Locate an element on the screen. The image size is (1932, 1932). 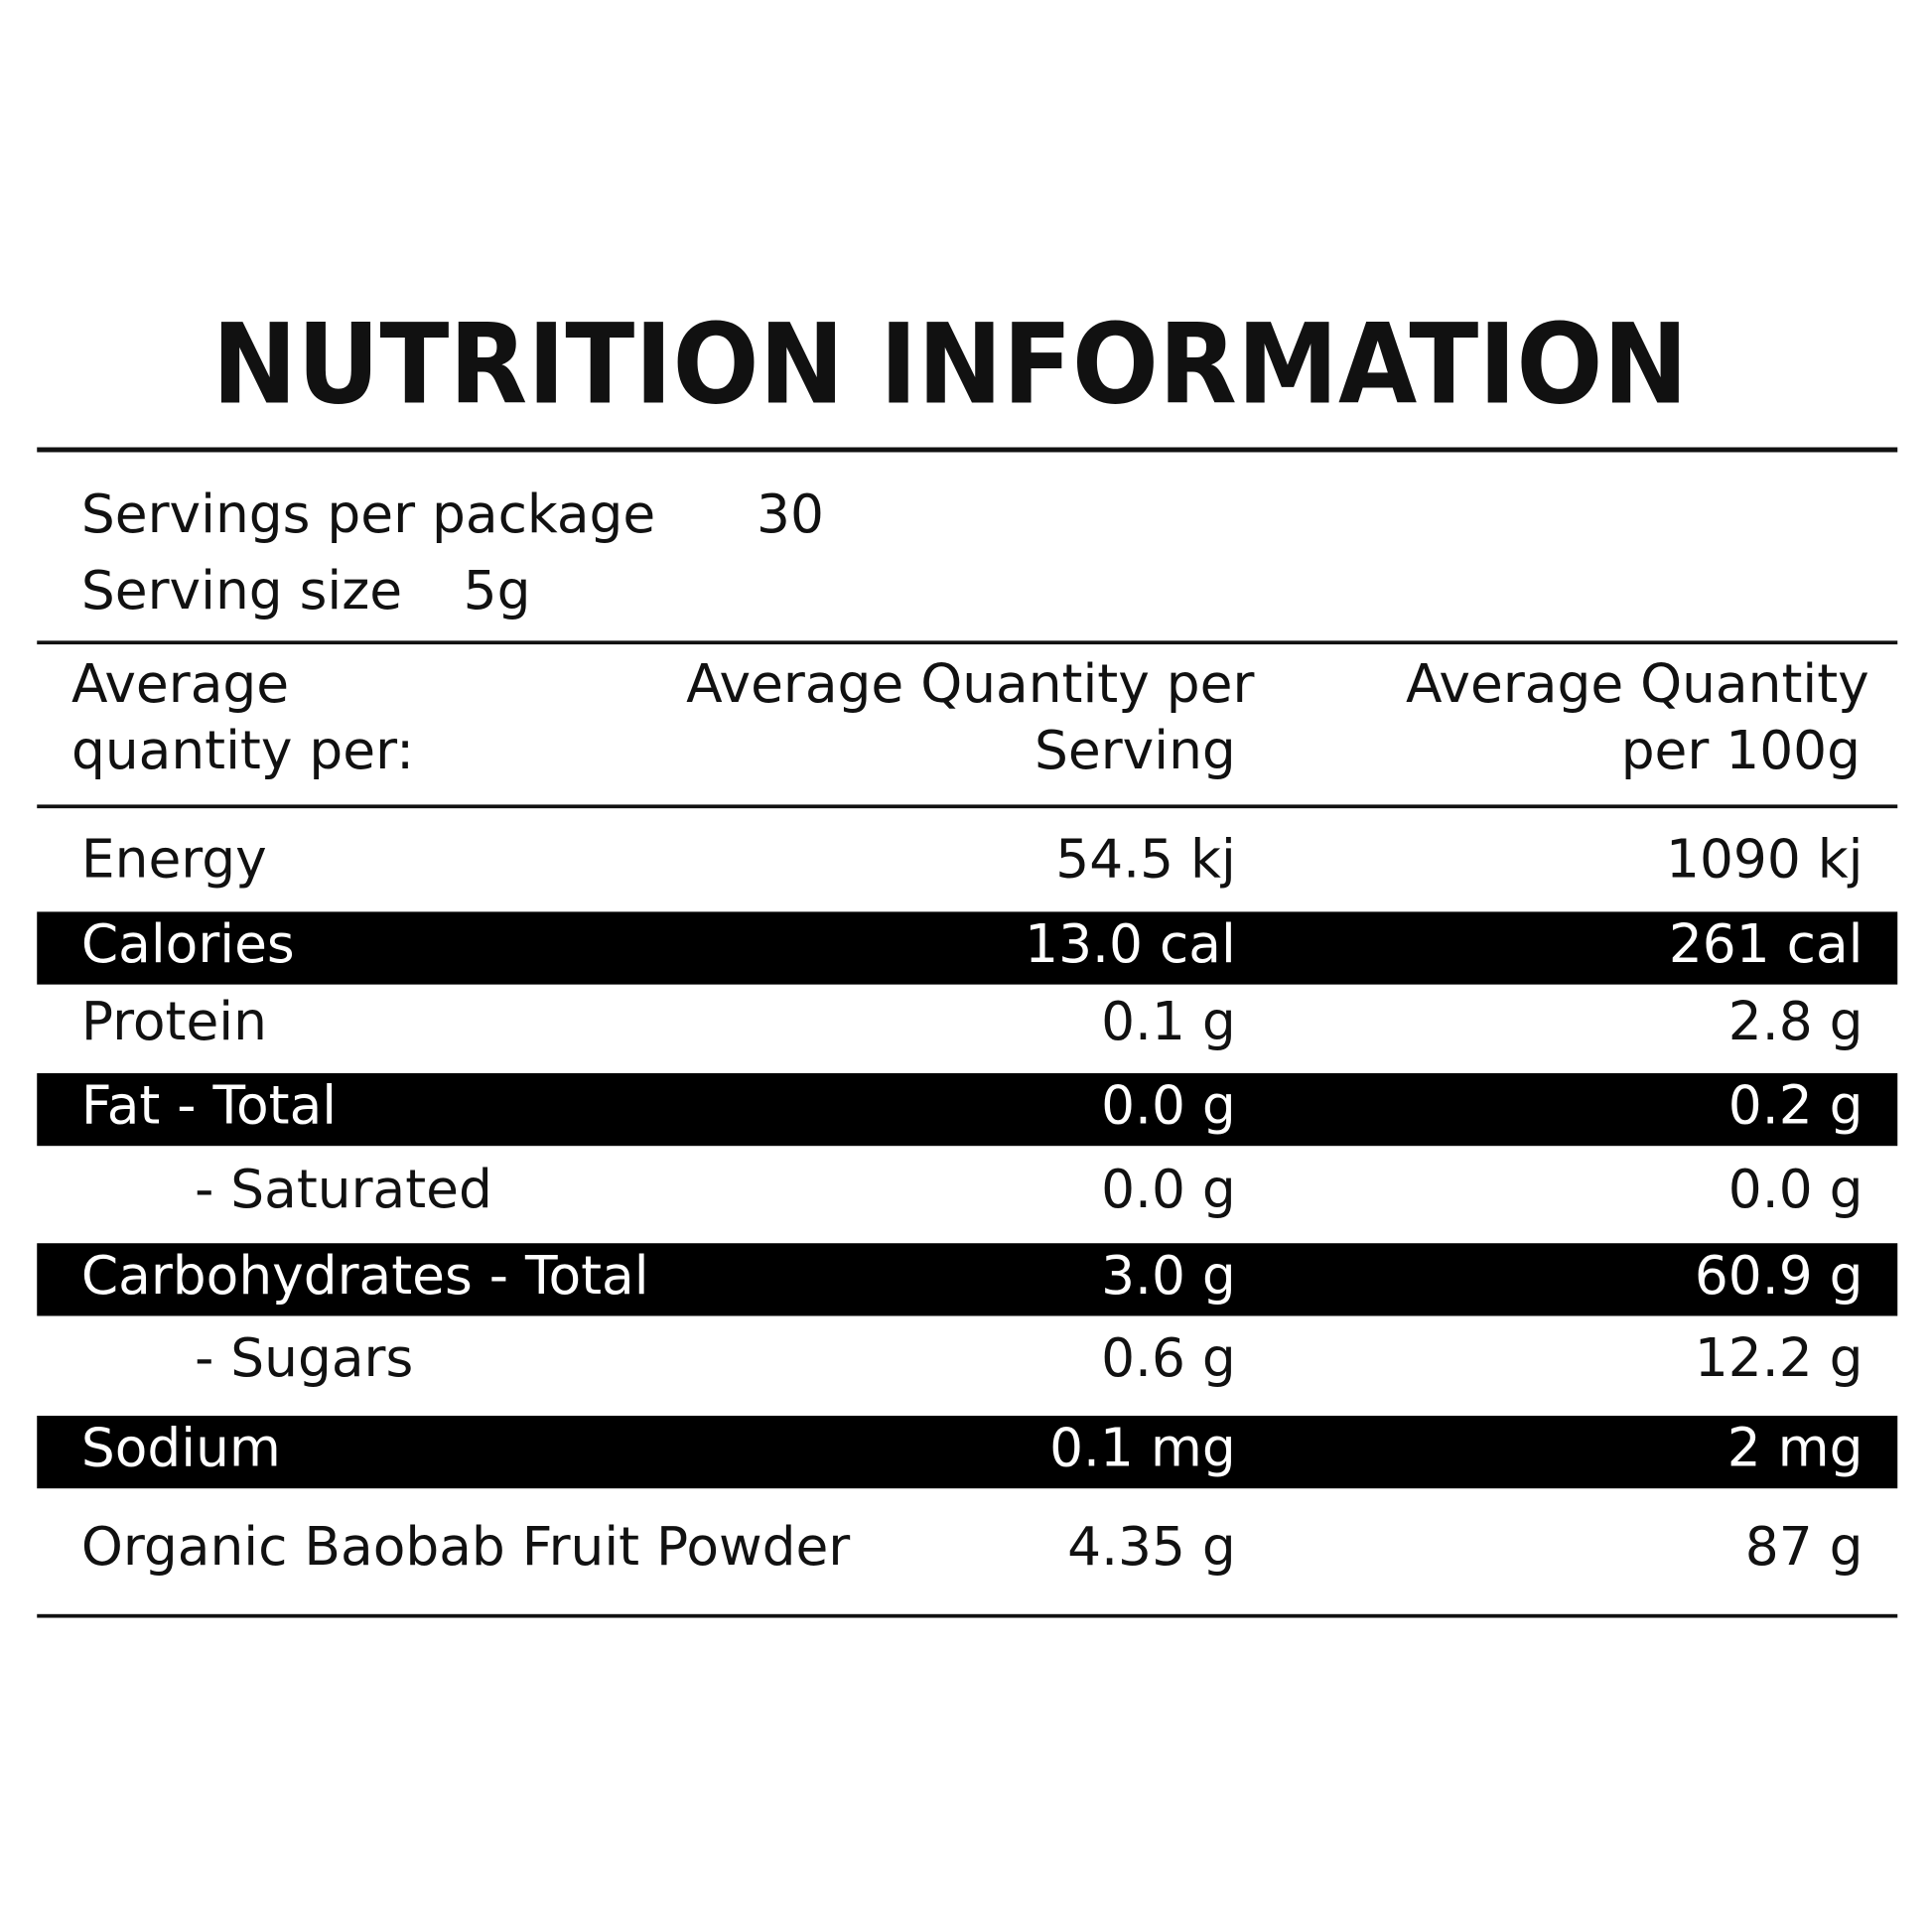
row-label: - Sugars is located at coordinates (304, 1358).